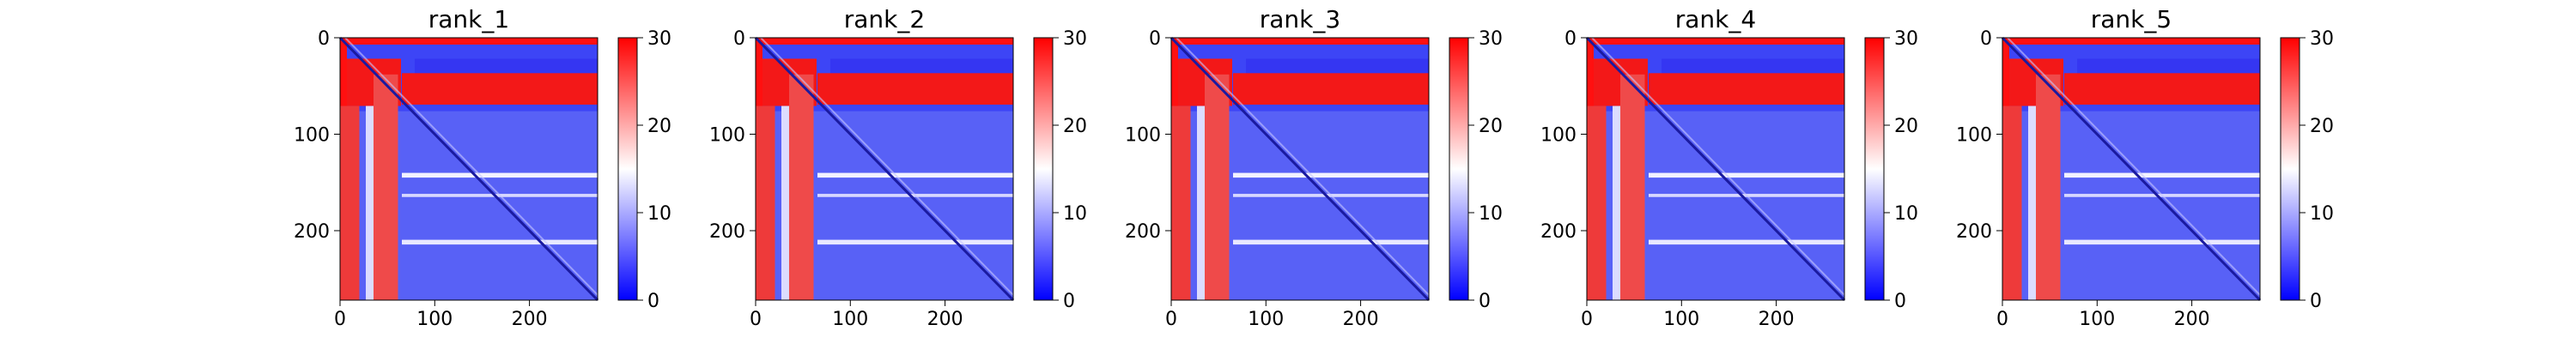 This screenshot has width=2576, height=343. I want to click on chart-panel-4: rank_4 0 100 200 0 100 200 0 10 20 30, so click(1729, 168).